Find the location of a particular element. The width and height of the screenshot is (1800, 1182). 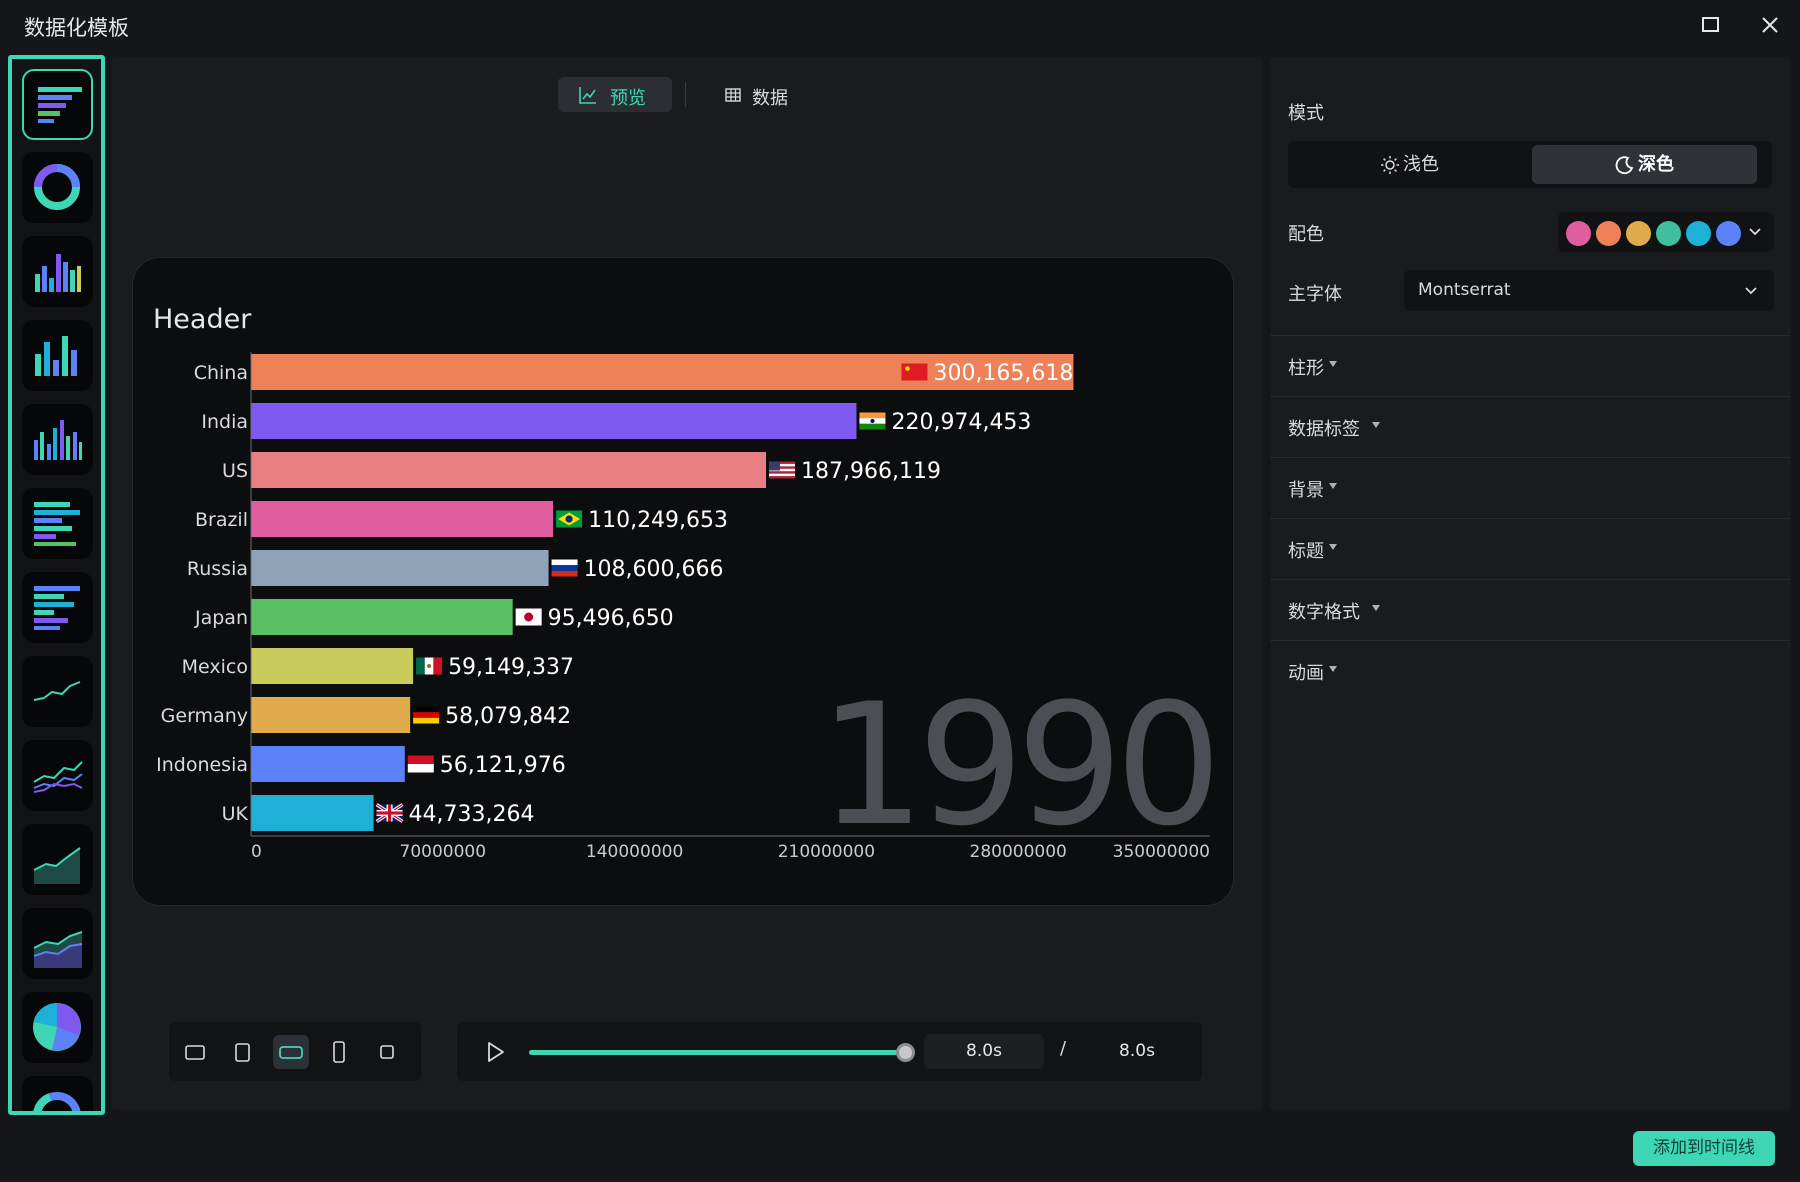

value-label: 300,165,618 is located at coordinates (1003, 373).